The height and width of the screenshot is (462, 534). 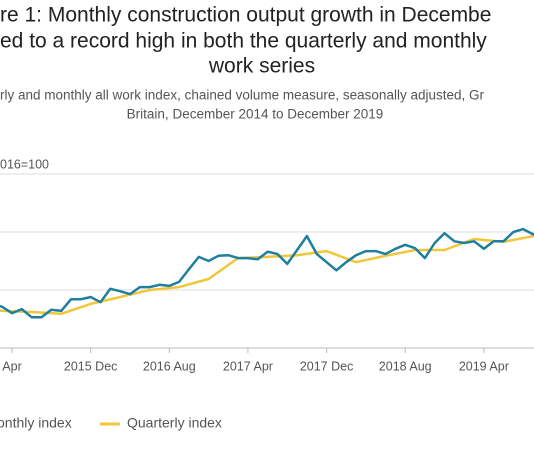 What do you see at coordinates (255, 114) in the screenshot?
I see `chart-subtitle: Britain, December 2014 to December 2019` at bounding box center [255, 114].